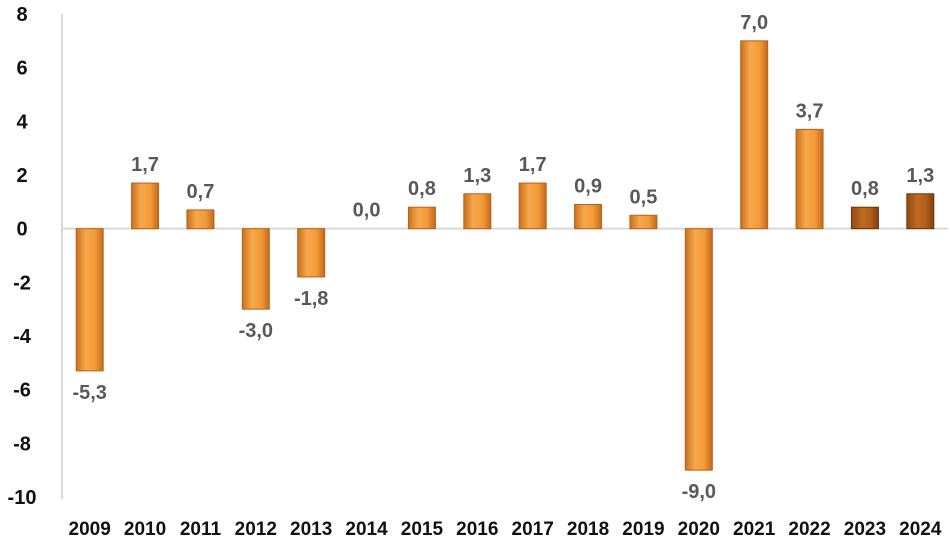 The image size is (950, 543). I want to click on bar-2009, so click(89, 300).